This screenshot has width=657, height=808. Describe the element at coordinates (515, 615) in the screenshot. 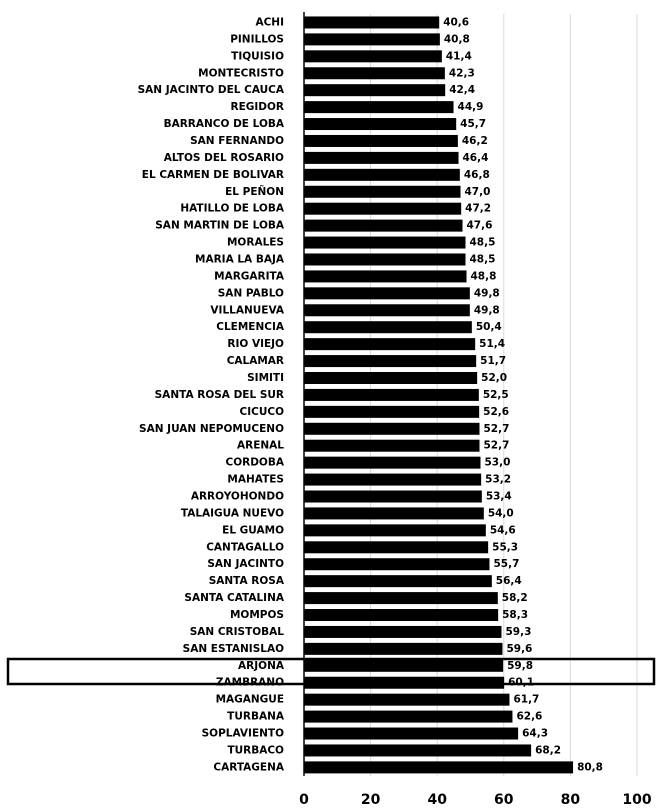

I see `value-label: 58,3` at that location.